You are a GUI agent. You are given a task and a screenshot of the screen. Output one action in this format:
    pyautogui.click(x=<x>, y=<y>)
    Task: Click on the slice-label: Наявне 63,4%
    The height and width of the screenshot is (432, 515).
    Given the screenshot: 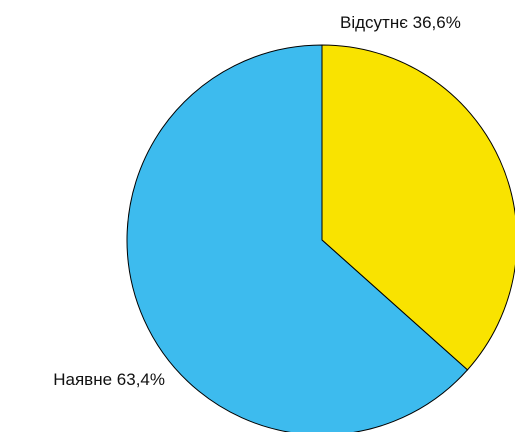 What is the action you would take?
    pyautogui.click(x=109, y=379)
    